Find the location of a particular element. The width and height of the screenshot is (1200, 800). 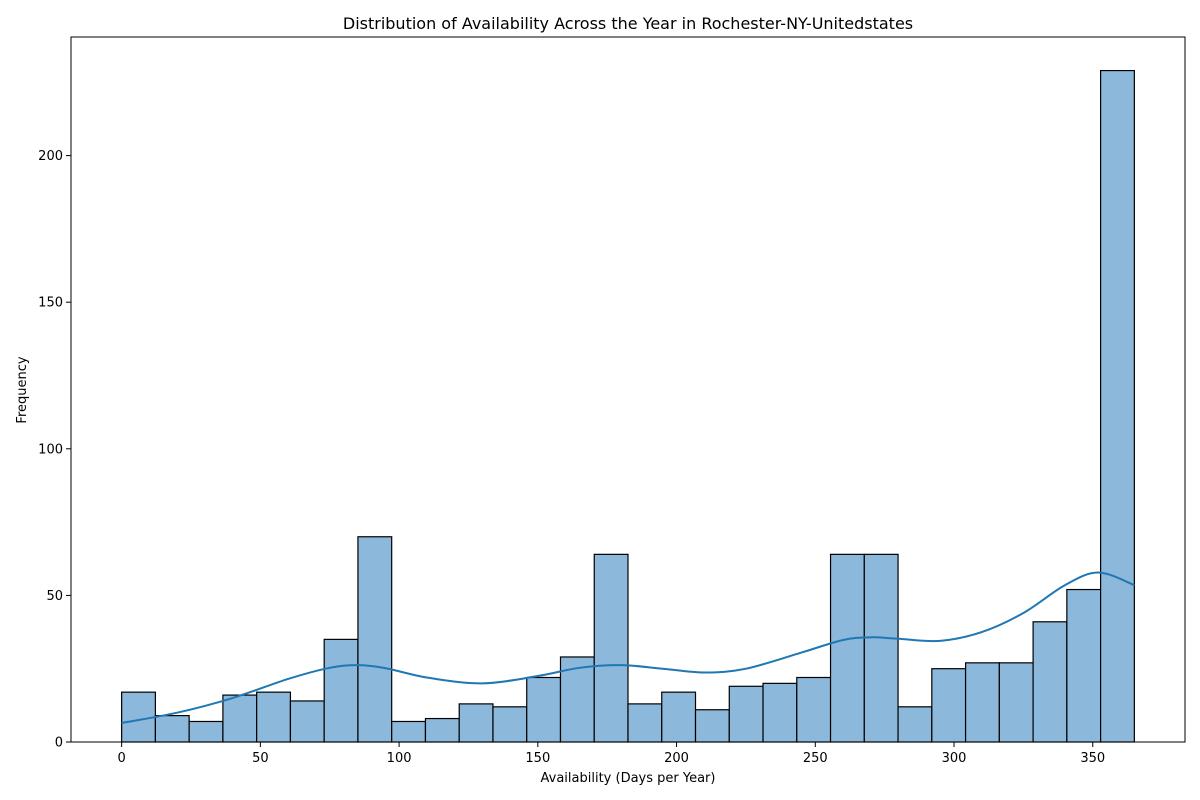

x-tick-label: 250 is located at coordinates (815, 758).